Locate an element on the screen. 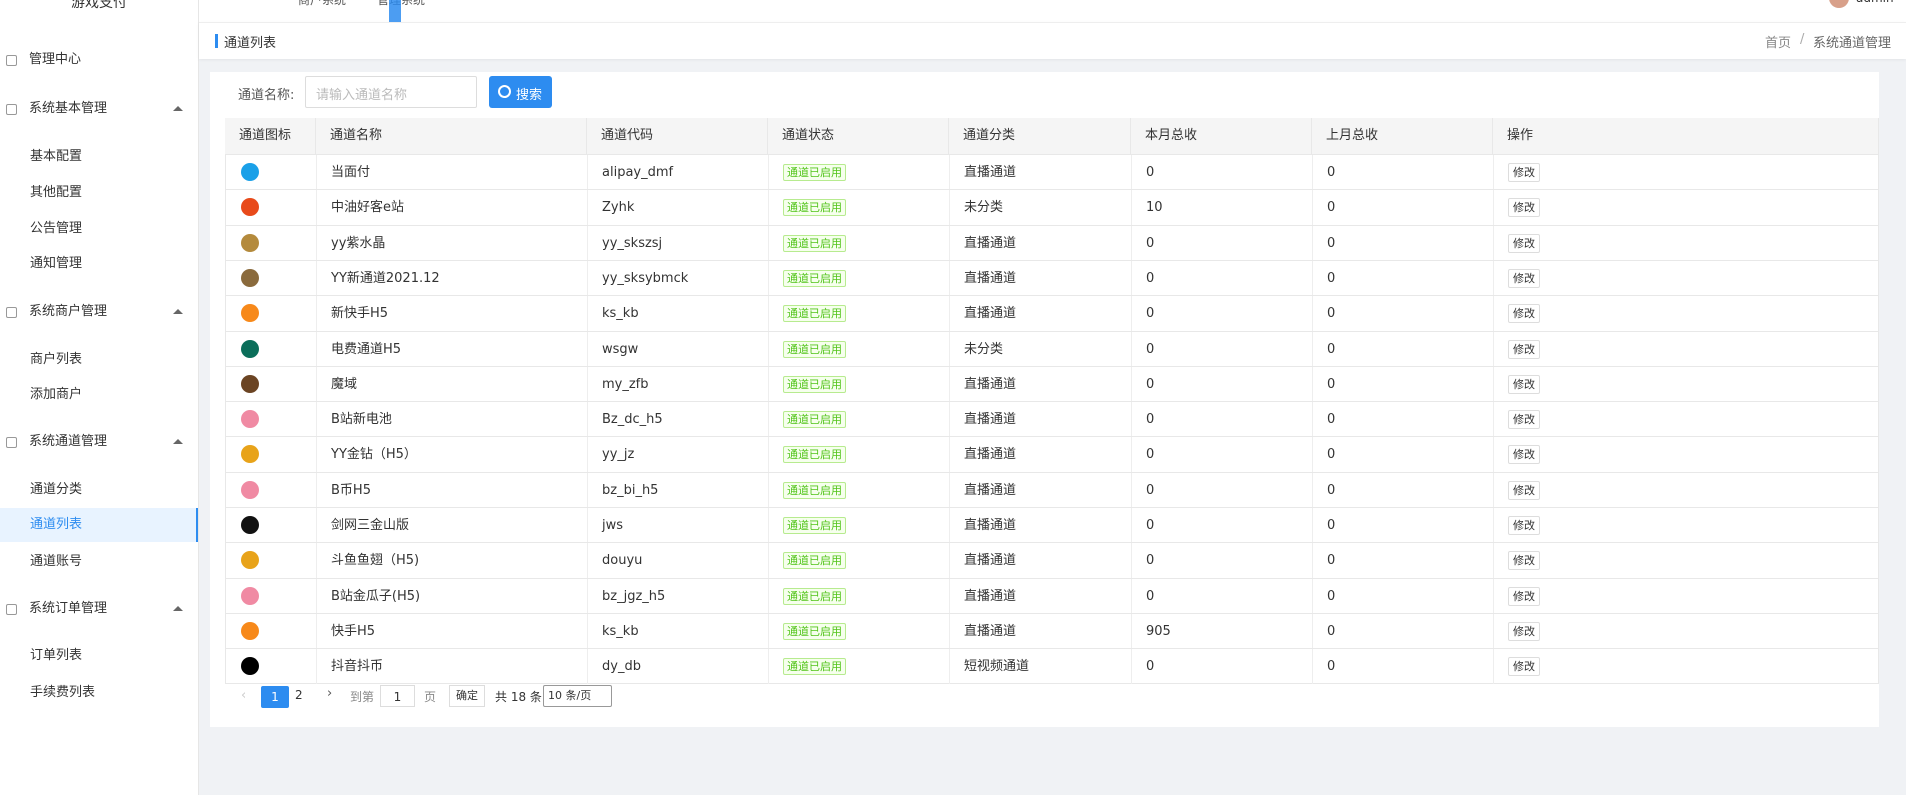  search-input: 请输入通道名称 is located at coordinates (391, 92).